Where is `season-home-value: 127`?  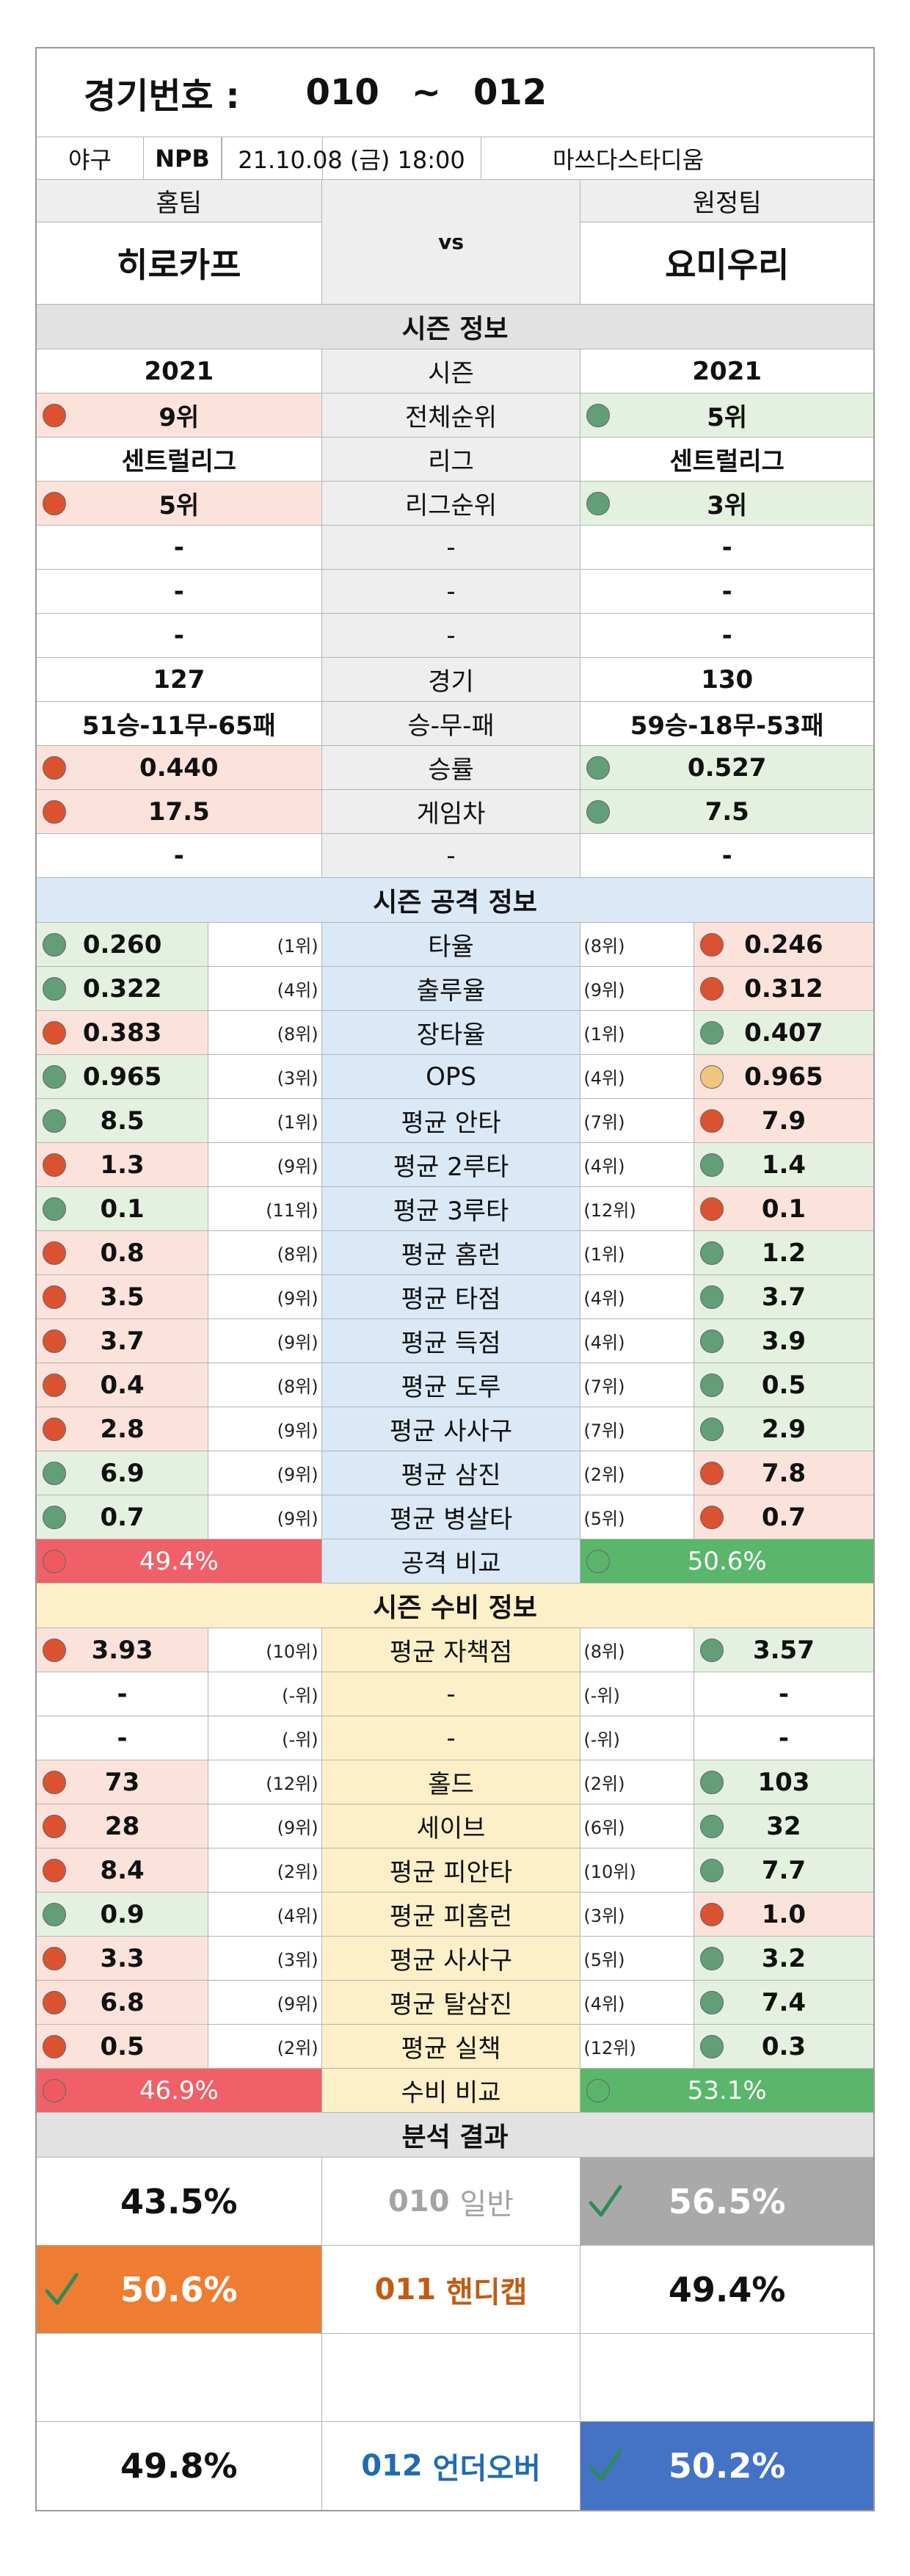
season-home-value: 127 is located at coordinates (179, 680).